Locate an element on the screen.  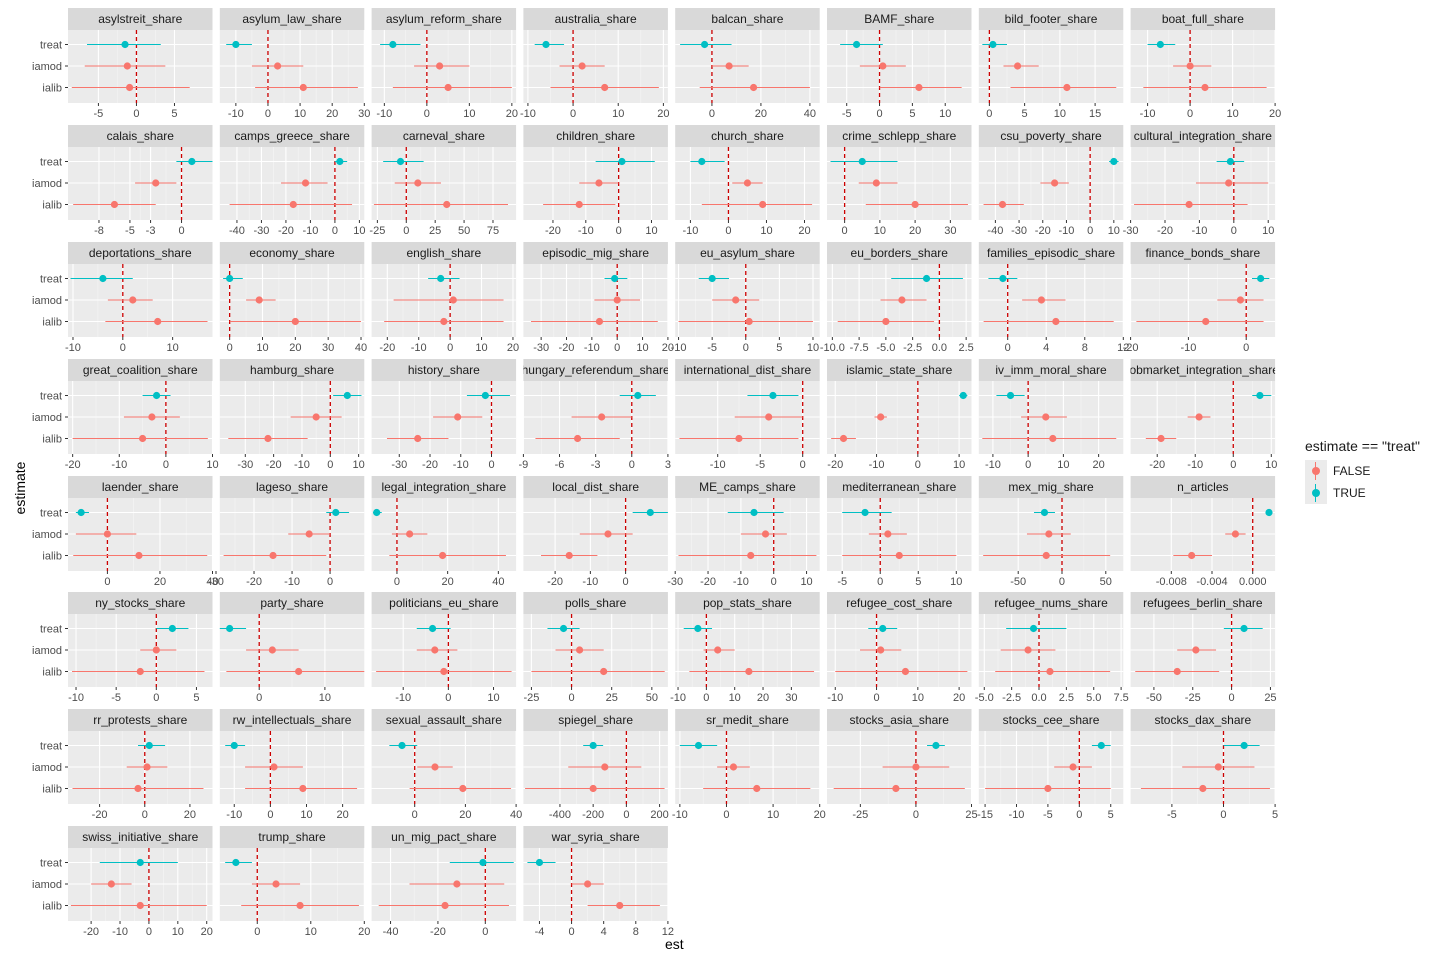
facet-title: legal_integration_share is located at coordinates (443, 487).